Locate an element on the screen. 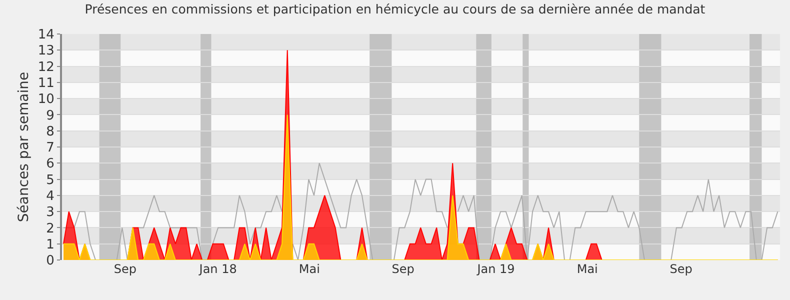  y-tick-label: 5 is located at coordinates (50, 180).